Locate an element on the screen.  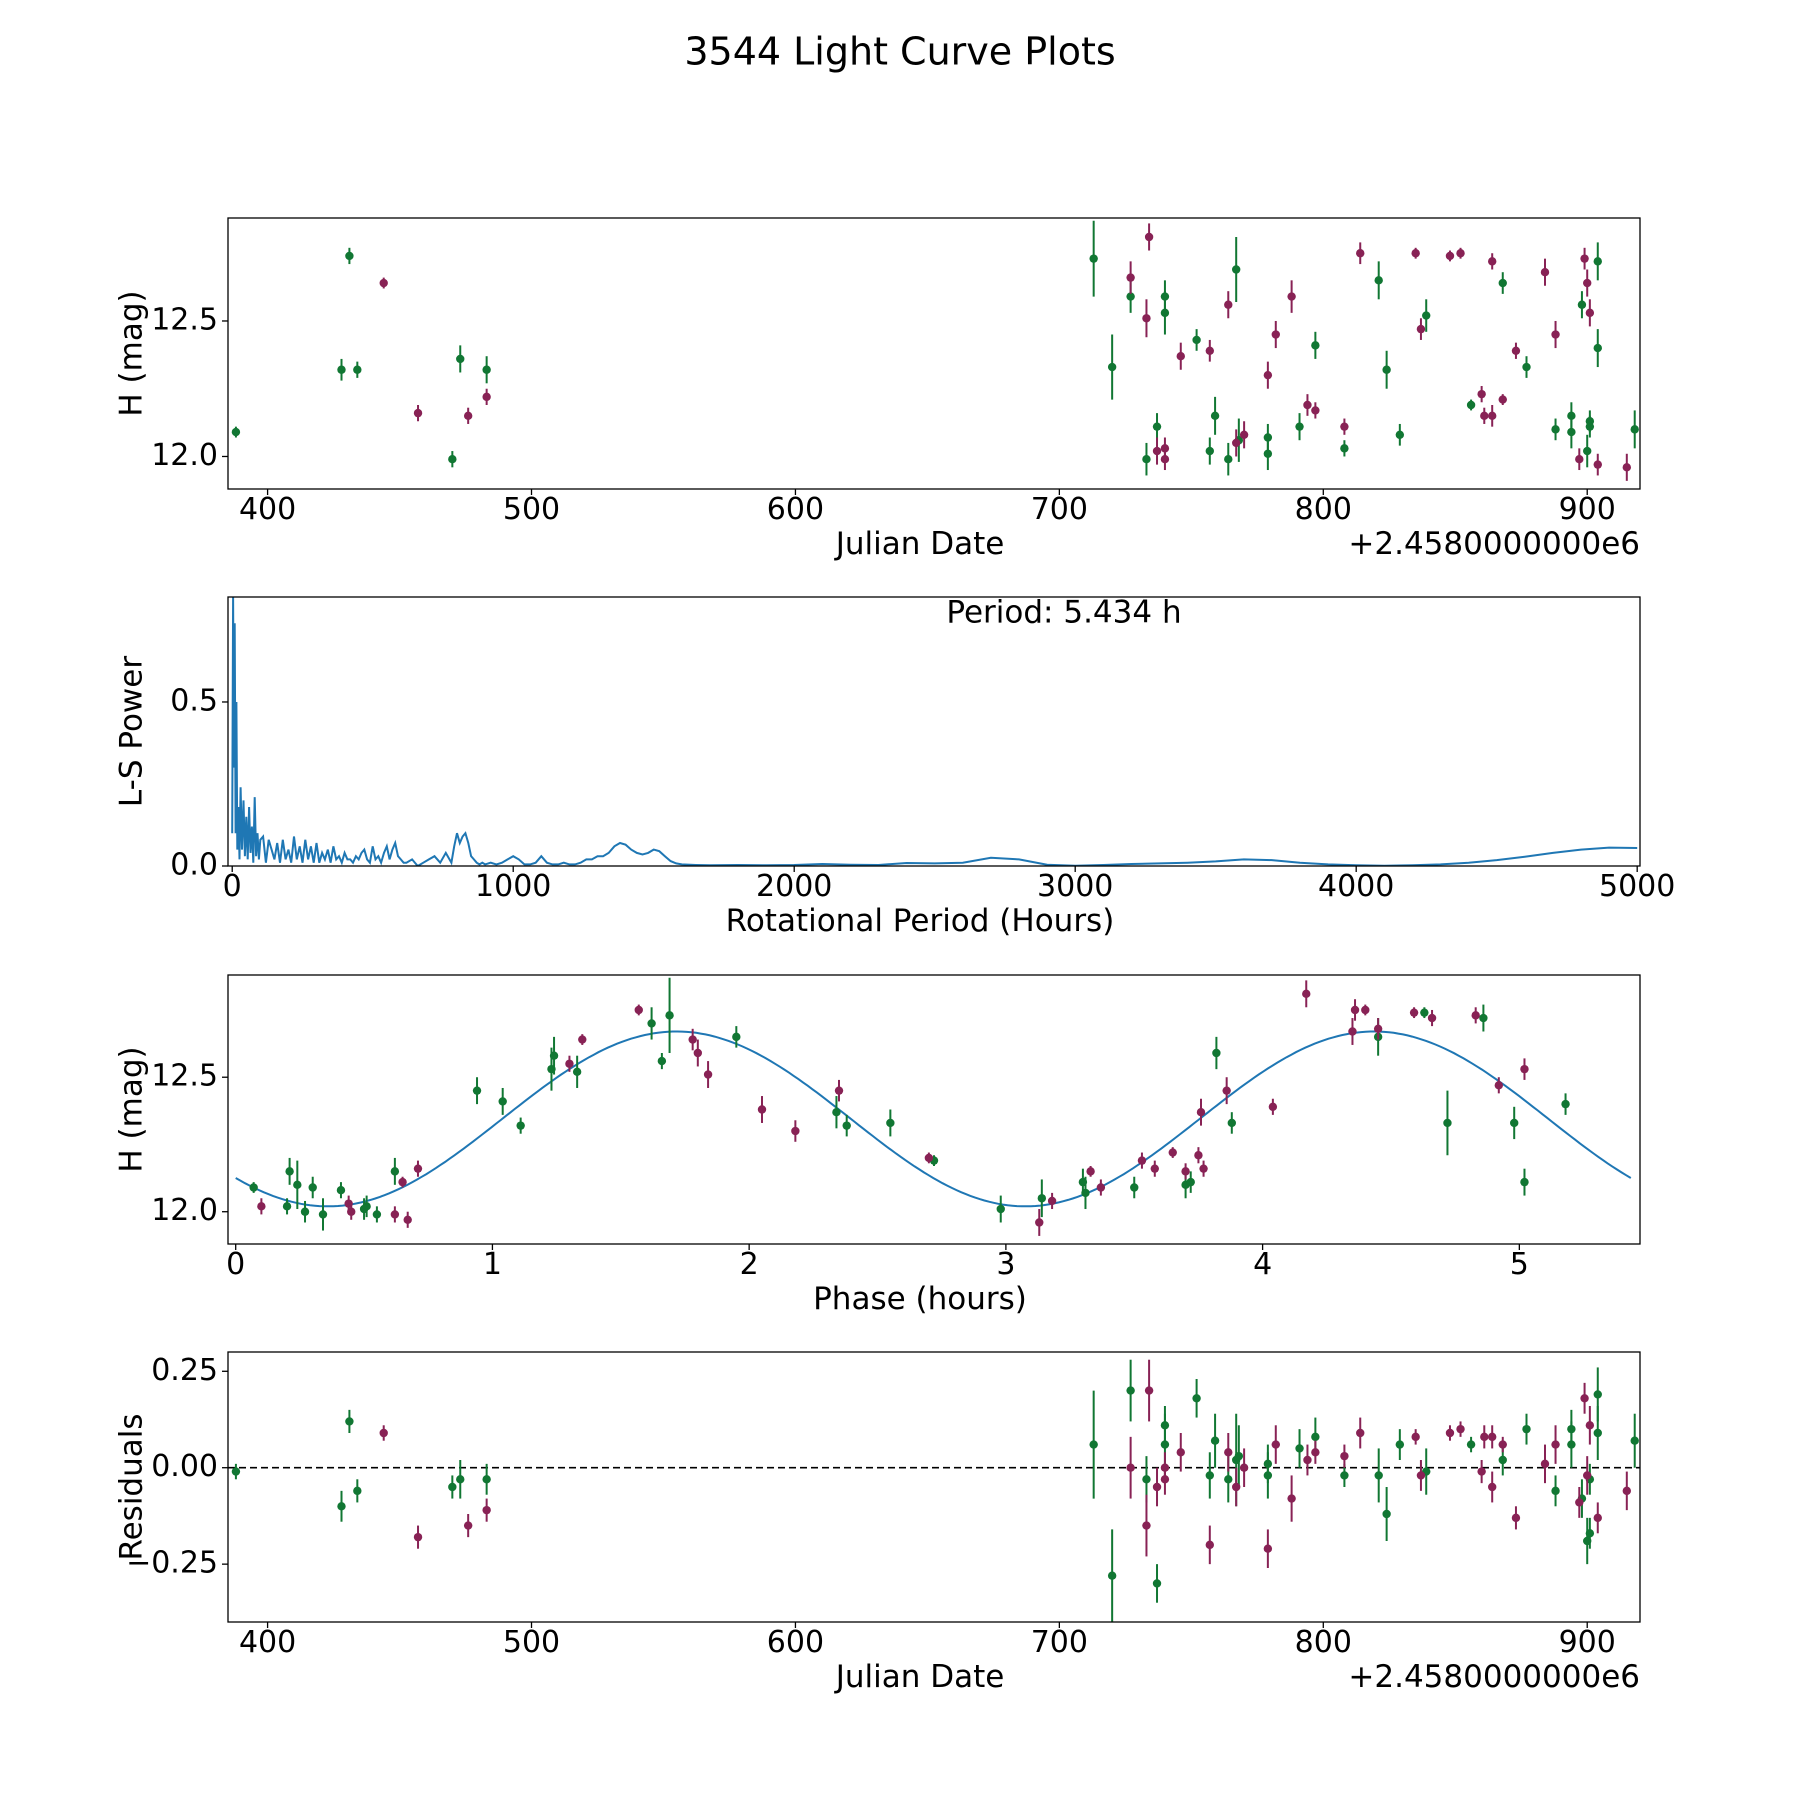
x-tick-label: 500 is located at coordinates (531, 1642).